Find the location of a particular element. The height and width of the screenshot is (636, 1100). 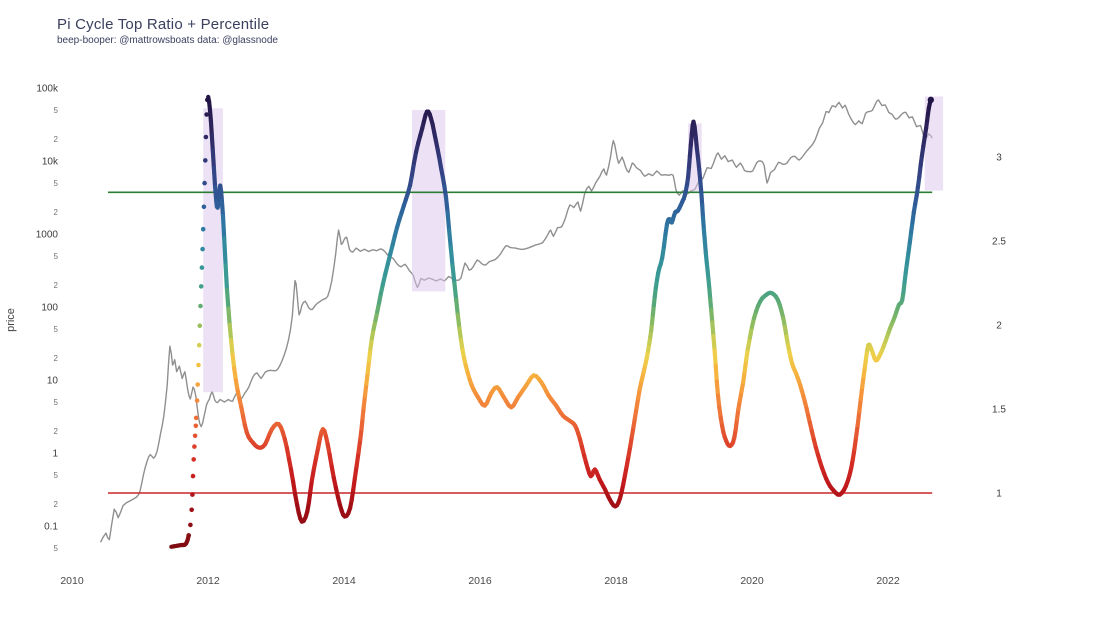

year-tick-label: 2016 is located at coordinates (480, 581).